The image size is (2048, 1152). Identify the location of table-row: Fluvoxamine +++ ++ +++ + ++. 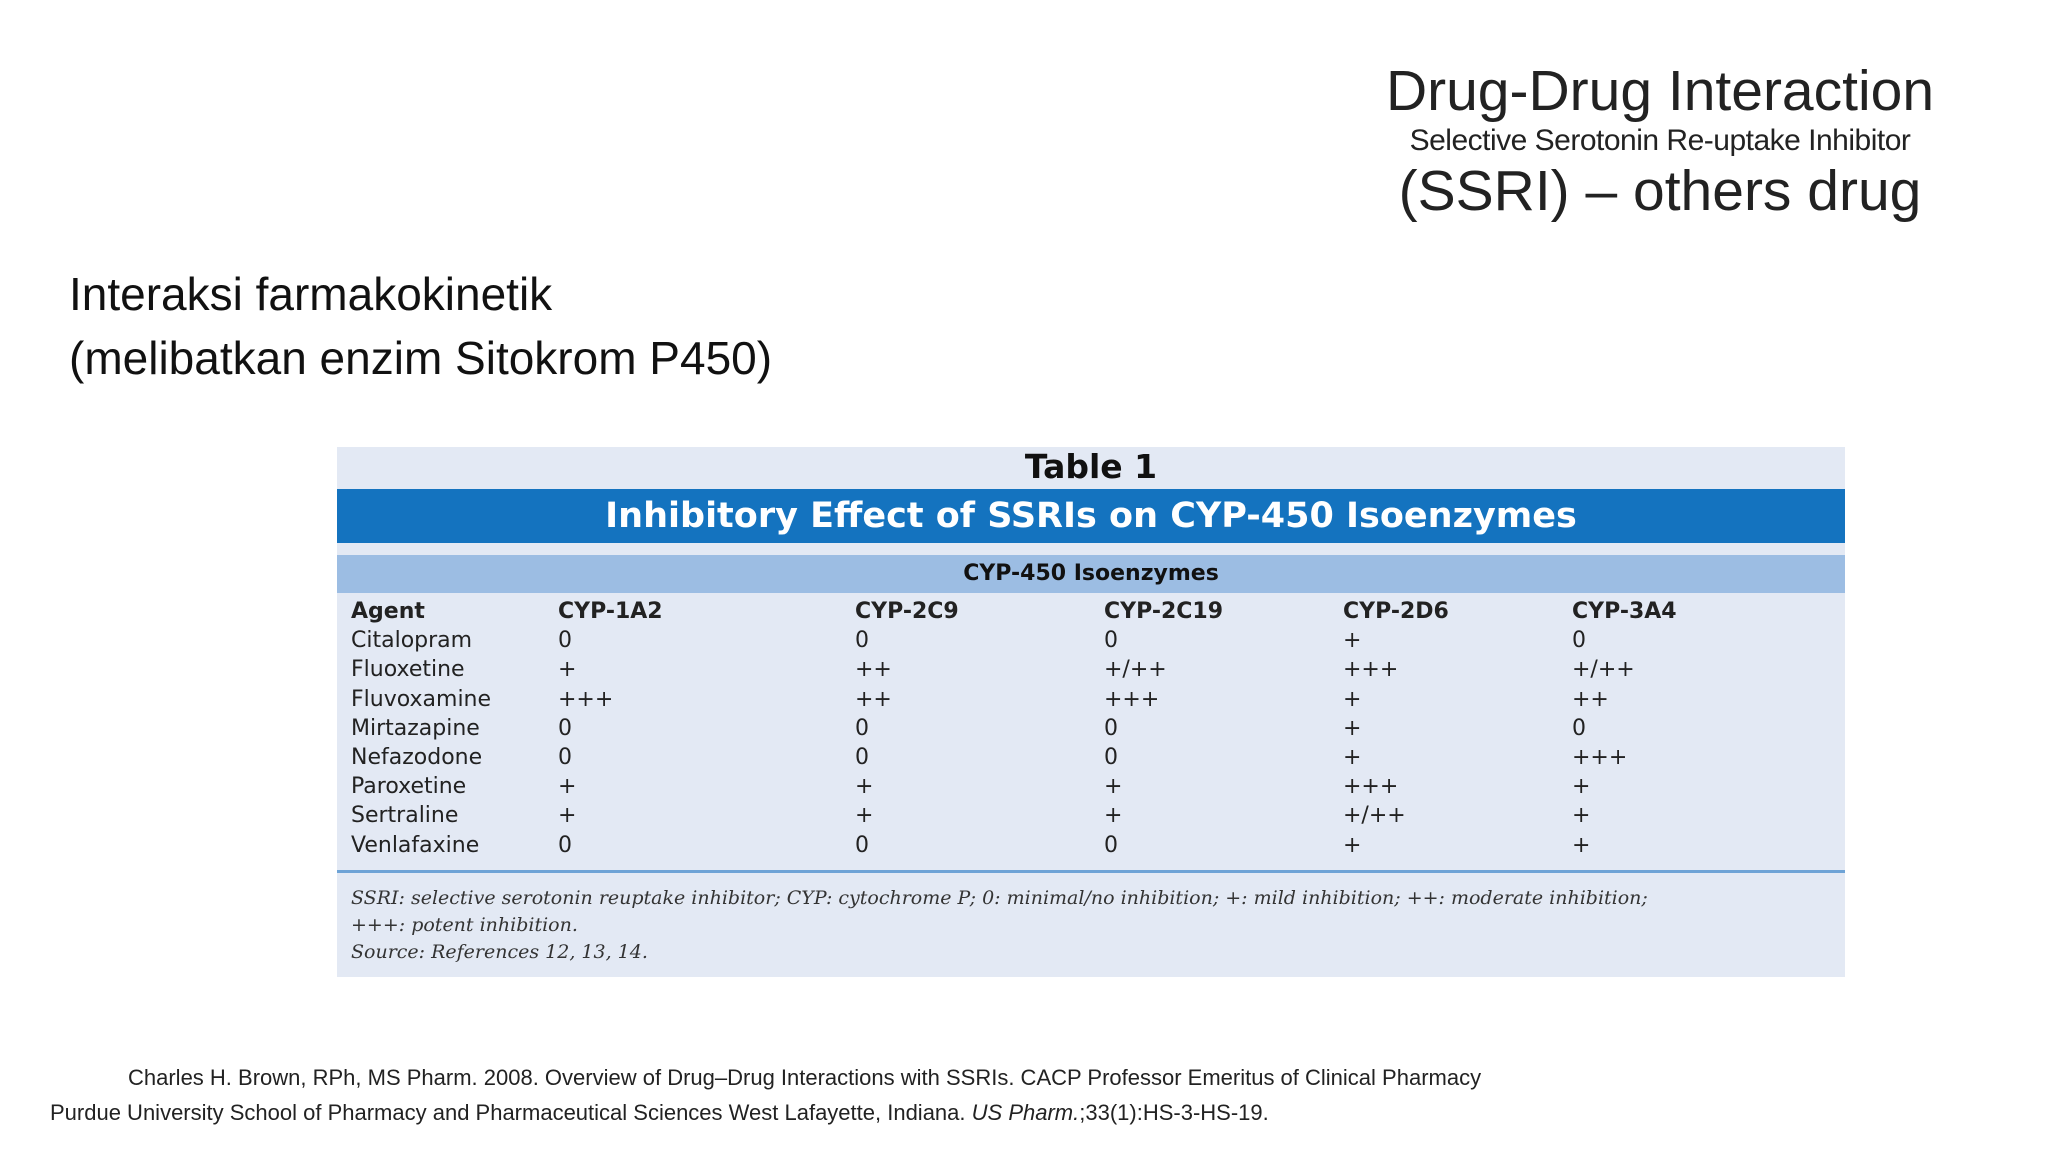
(1091, 699).